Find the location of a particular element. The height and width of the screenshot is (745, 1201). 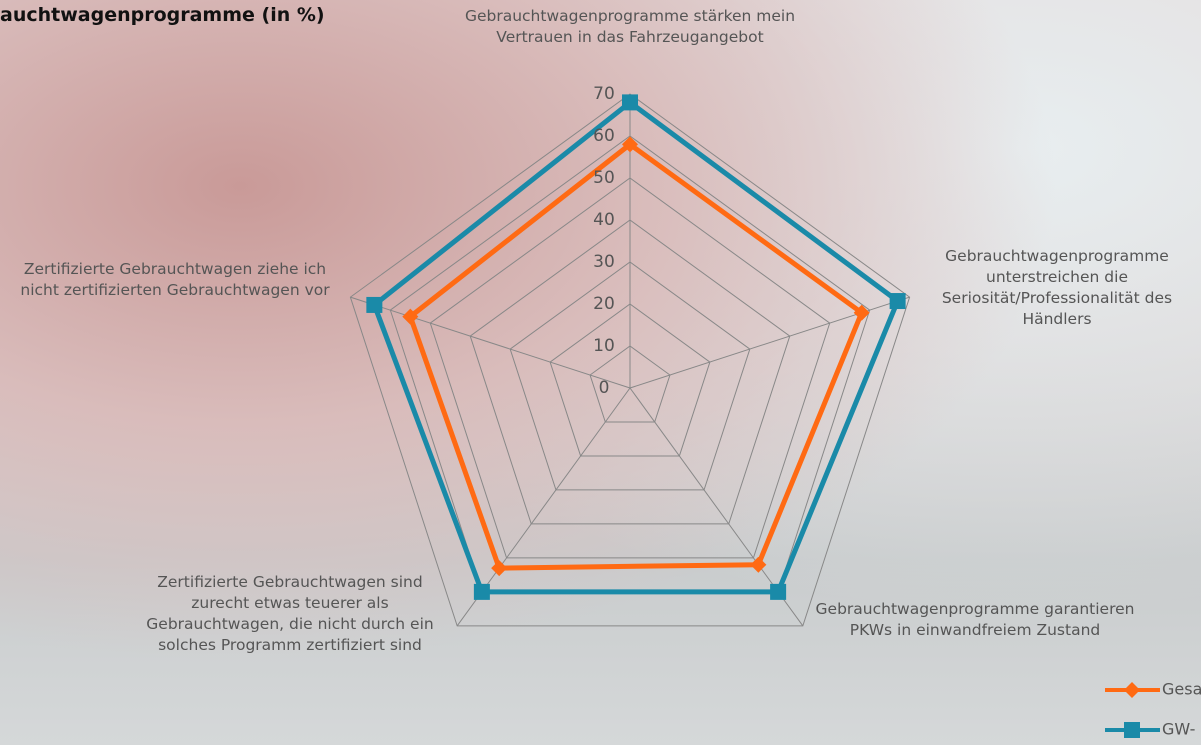

spoke is located at coordinates (490, 342).